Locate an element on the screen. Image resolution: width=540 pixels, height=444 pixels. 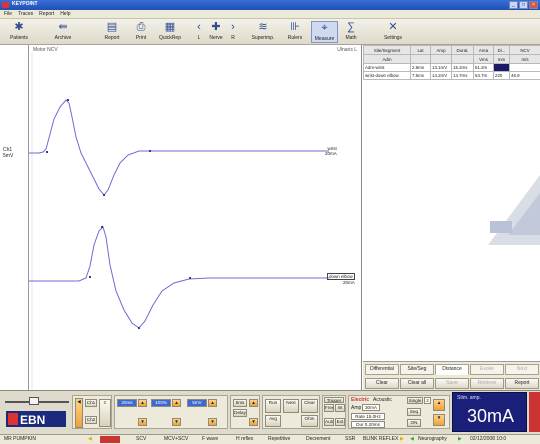
table-row: Adm-wrist 2.8ms 13.1mV 15.2ms 51.2m is located at coordinates (451, 67).